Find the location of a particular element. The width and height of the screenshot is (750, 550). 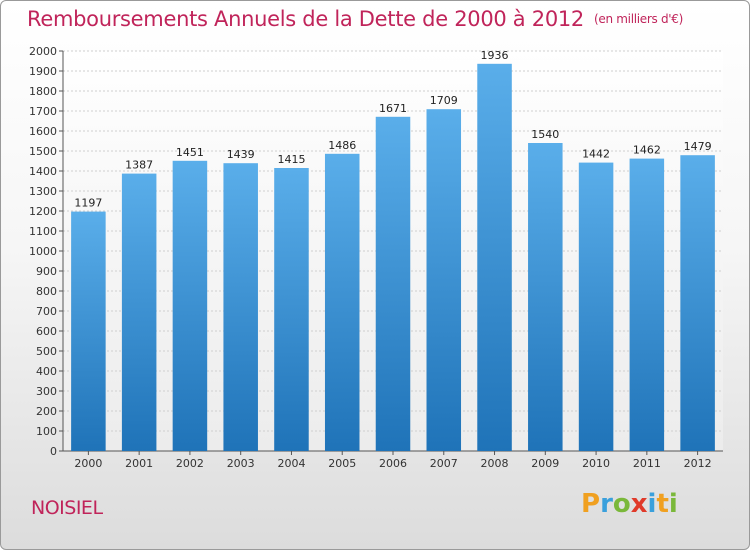

bar-2007 is located at coordinates (444, 280).